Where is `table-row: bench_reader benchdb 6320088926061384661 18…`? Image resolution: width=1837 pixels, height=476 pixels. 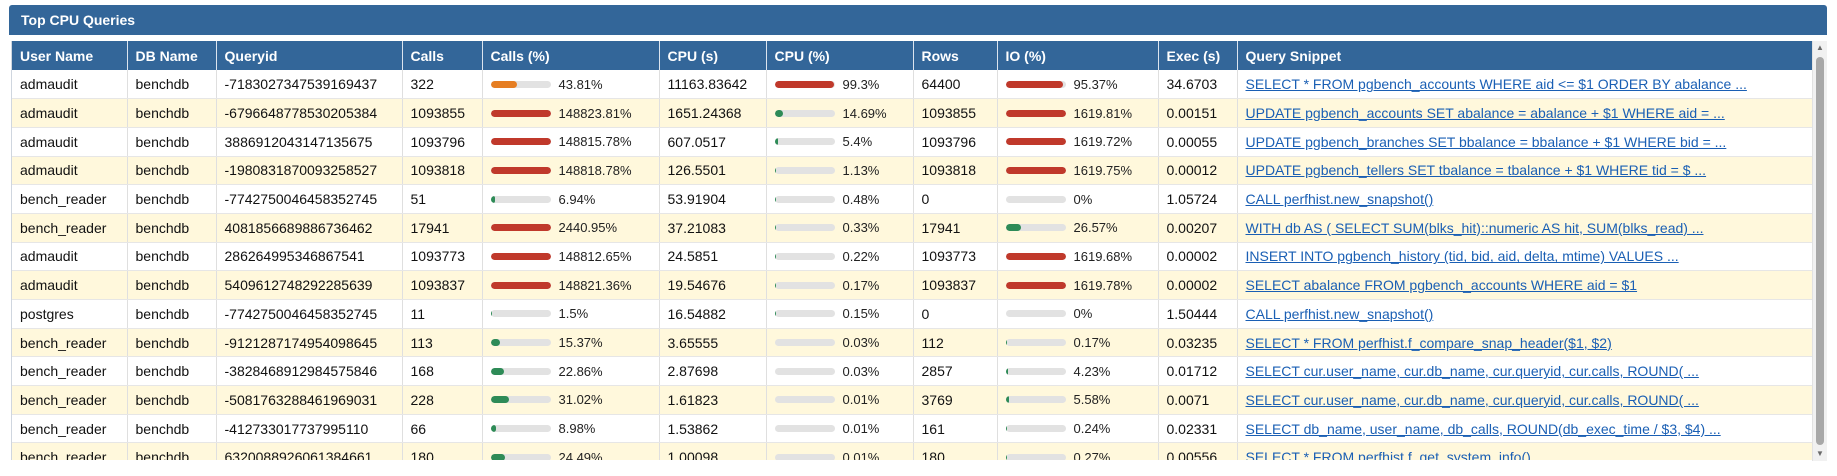
table-row: bench_reader benchdb 6320088926061384661 18… is located at coordinates (912, 451).